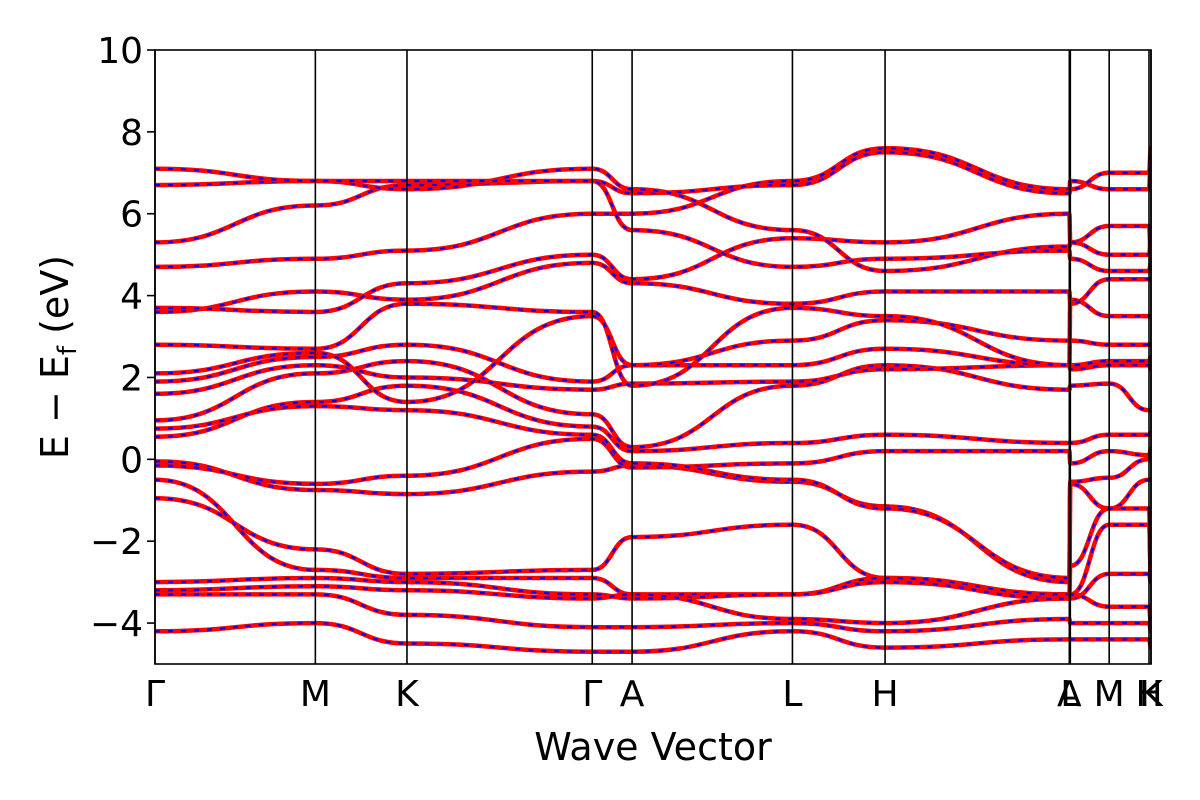 The height and width of the screenshot is (800, 1200). I want to click on y-tick-label: 8, so click(131, 133).